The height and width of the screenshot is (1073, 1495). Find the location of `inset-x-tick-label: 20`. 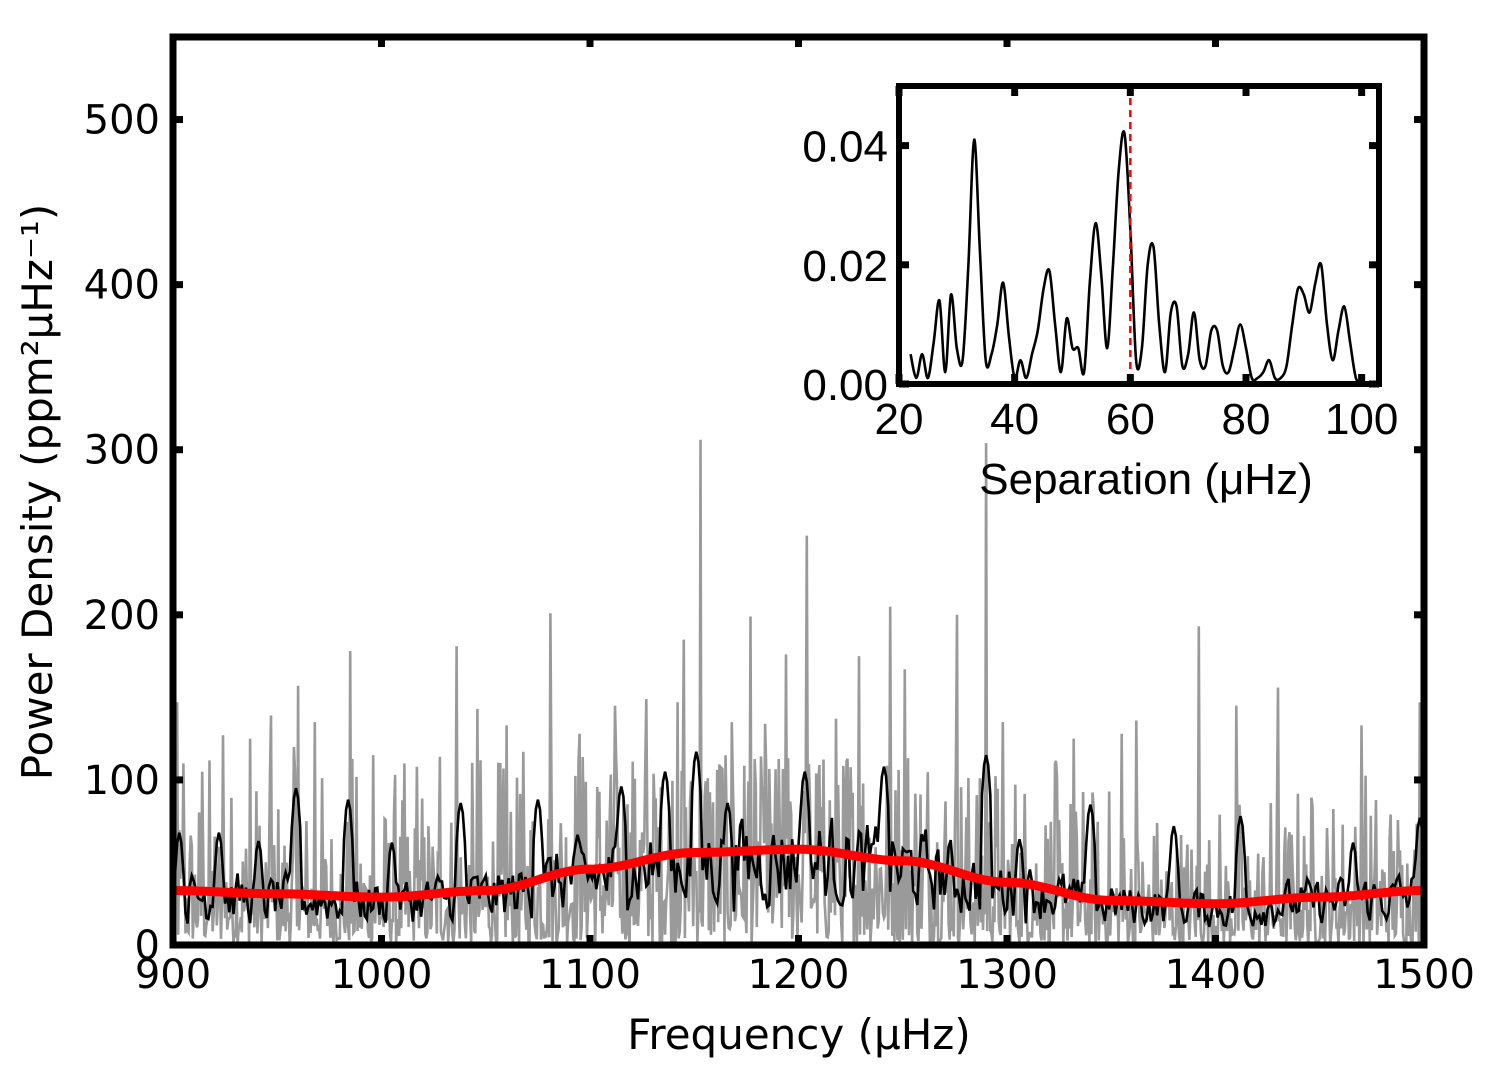

inset-x-tick-label: 20 is located at coordinates (899, 419).